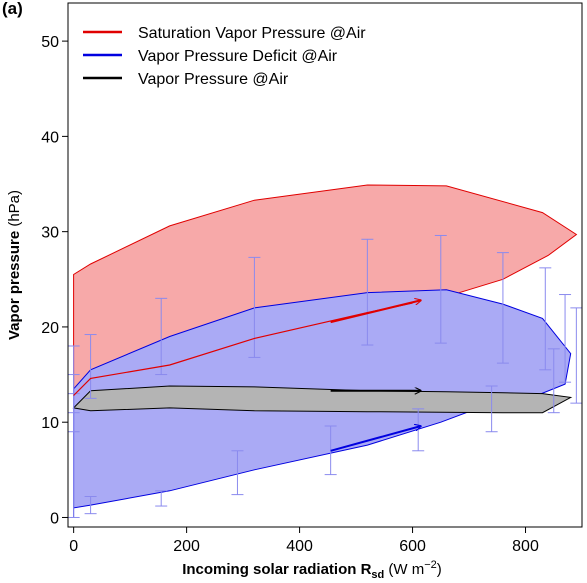  Describe the element at coordinates (213, 79) in the screenshot. I see `legend-entry-label: Vapor Pressure @Air` at that location.